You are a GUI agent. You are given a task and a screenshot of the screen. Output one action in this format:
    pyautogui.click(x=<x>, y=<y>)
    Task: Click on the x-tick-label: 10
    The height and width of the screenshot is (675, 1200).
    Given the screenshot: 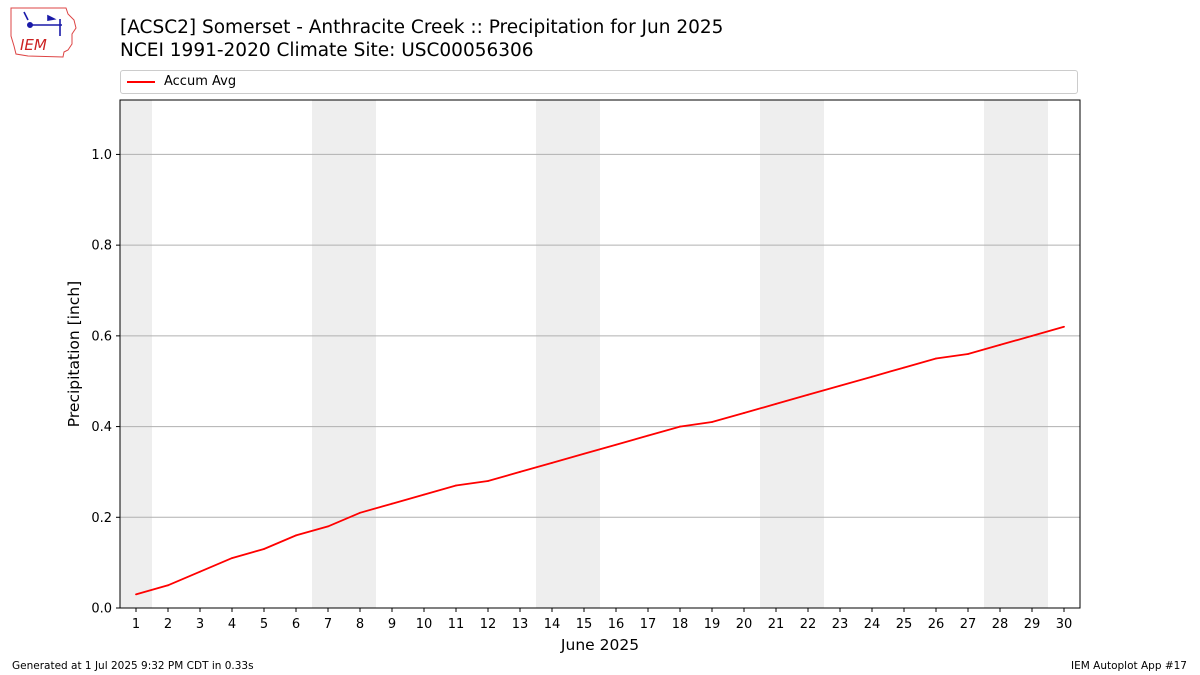 What is the action you would take?
    pyautogui.click(x=424, y=624)
    